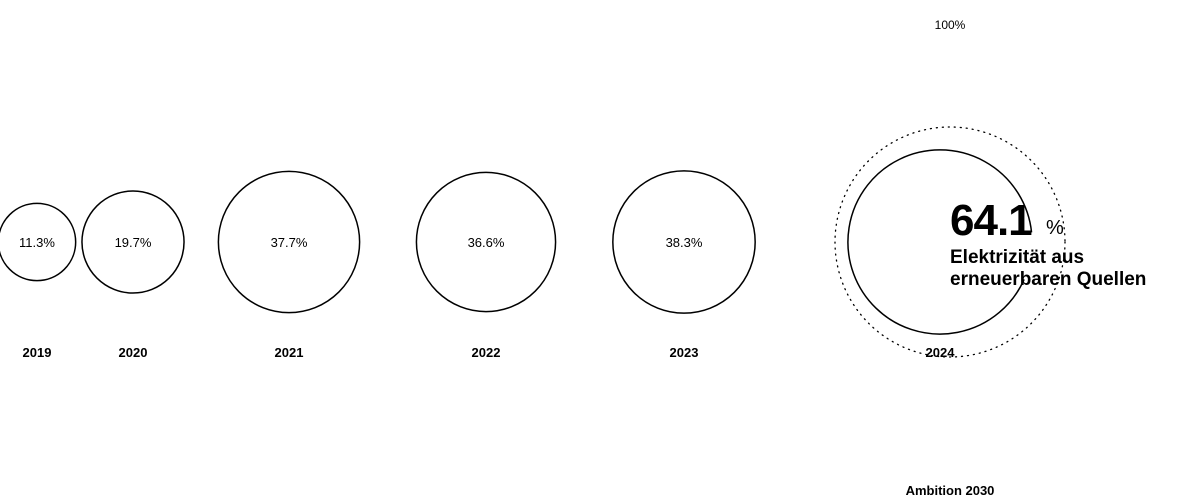  I want to click on bubble-2019, so click(38, 242).